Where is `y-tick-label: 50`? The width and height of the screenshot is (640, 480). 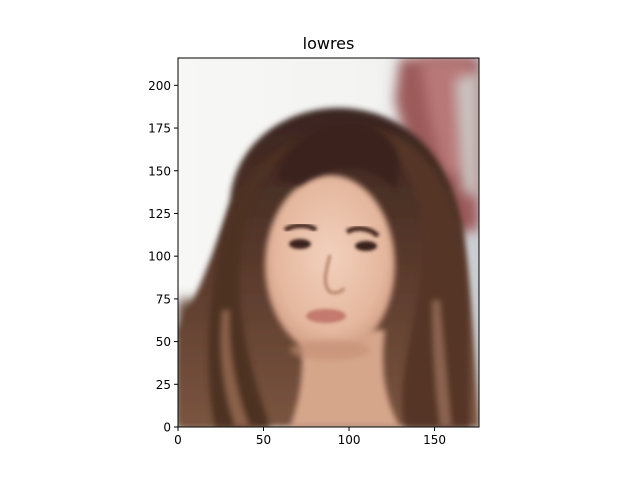 y-tick-label: 50 is located at coordinates (163, 342).